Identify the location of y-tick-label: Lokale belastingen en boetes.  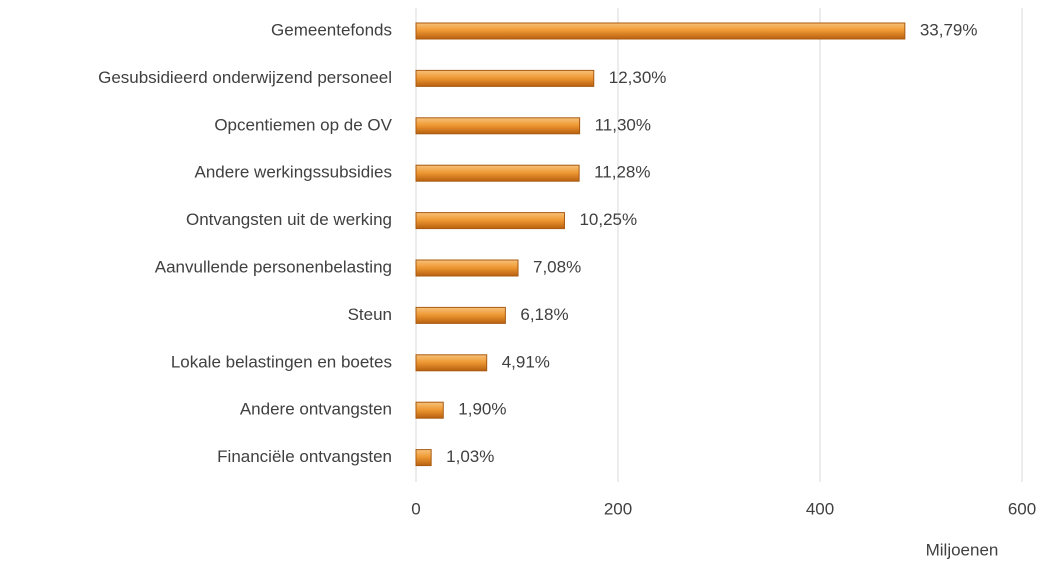
(281, 361).